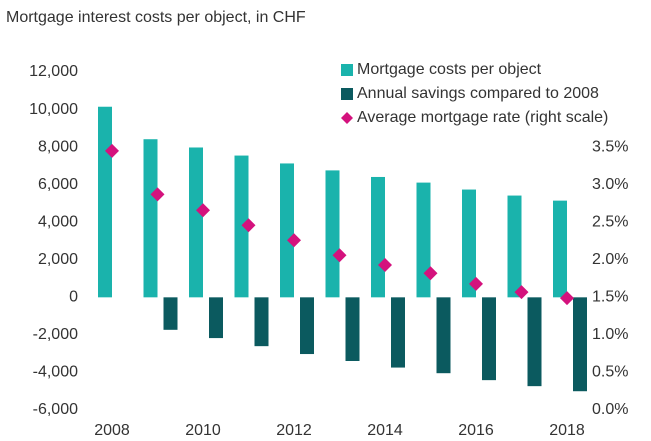 Image resolution: width=651 pixels, height=441 pixels. What do you see at coordinates (449, 69) in the screenshot?
I see `legend-label: Mortgage costs per object` at bounding box center [449, 69].